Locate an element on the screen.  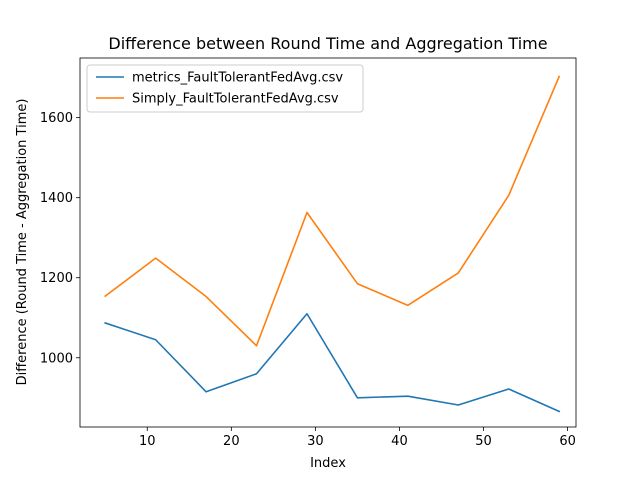
legend-box is located at coordinates (225, 88).